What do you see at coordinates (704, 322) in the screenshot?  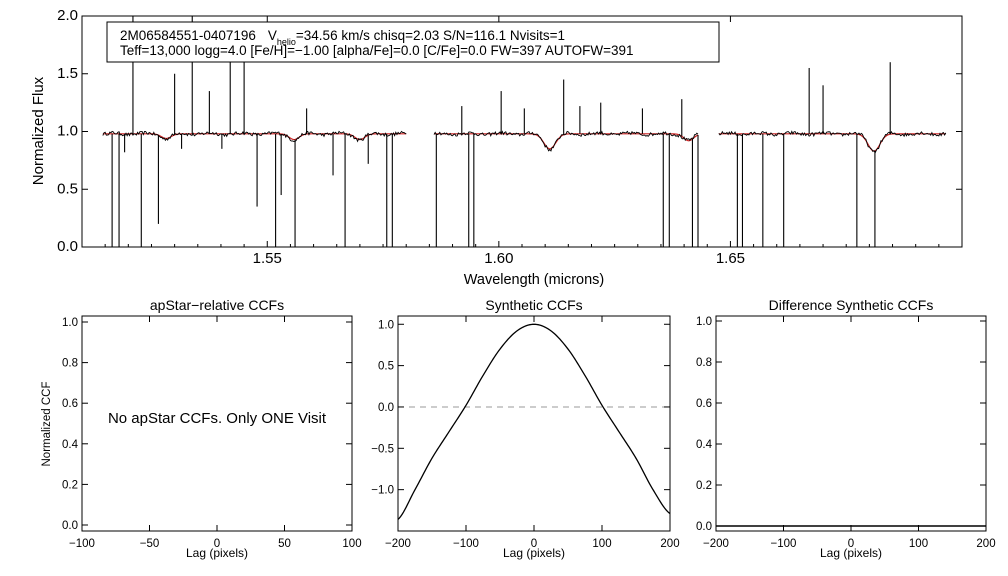 I see `difference-ccf-y-tick-label: 1.0` at bounding box center [704, 322].